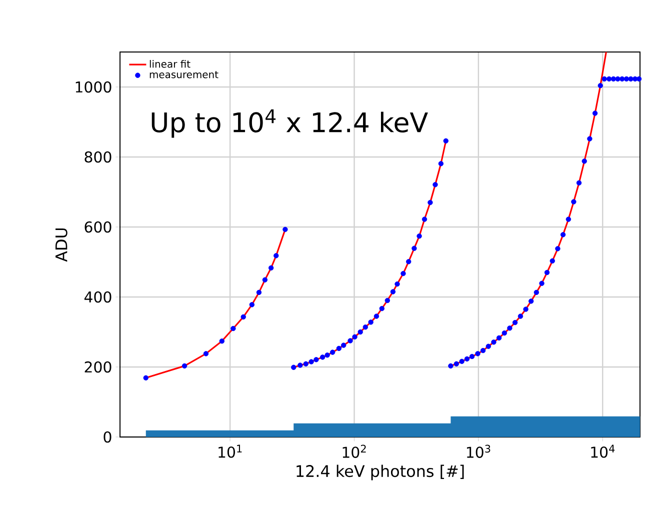  Describe the element at coordinates (108, 437) in the screenshot. I see `y-tick-label: 0` at that location.